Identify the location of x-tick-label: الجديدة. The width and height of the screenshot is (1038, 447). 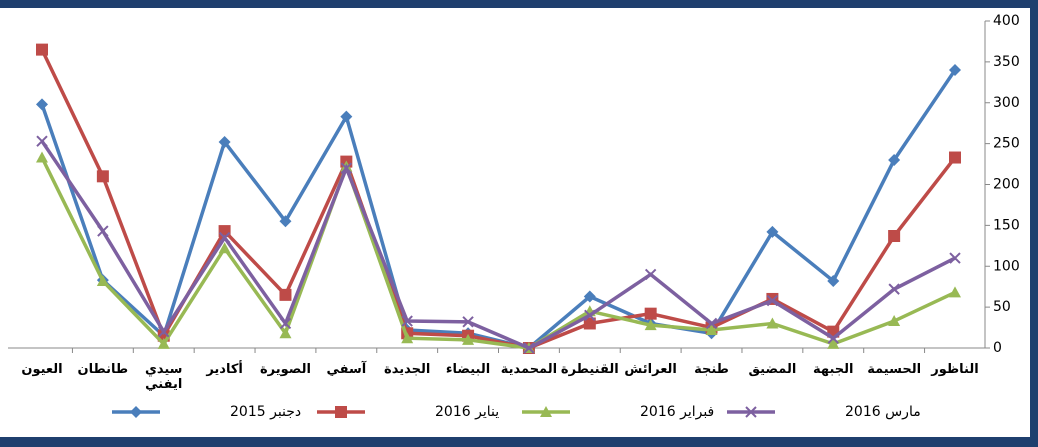
(407, 369).